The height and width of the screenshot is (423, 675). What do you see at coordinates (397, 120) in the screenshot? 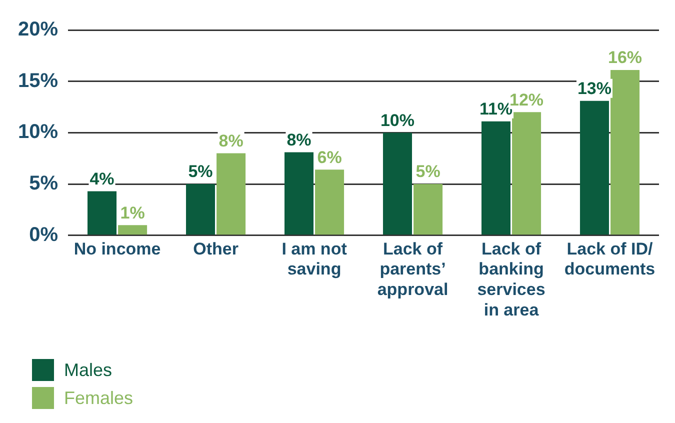
I see `data-label: 10%` at bounding box center [397, 120].